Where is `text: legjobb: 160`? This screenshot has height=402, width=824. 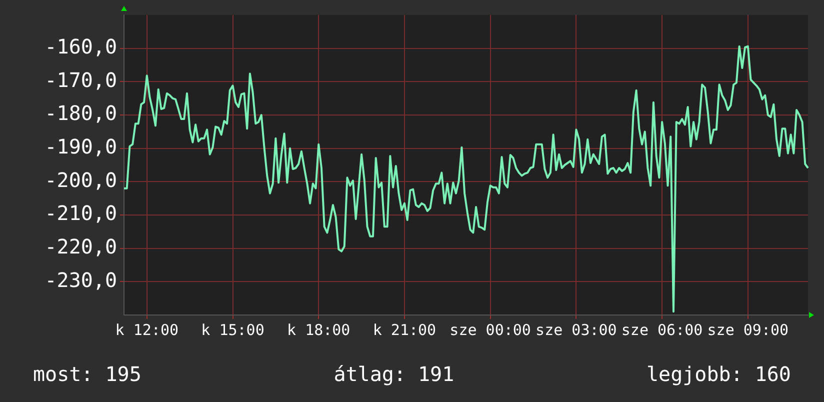 text: legjobb: 160 is located at coordinates (718, 374).